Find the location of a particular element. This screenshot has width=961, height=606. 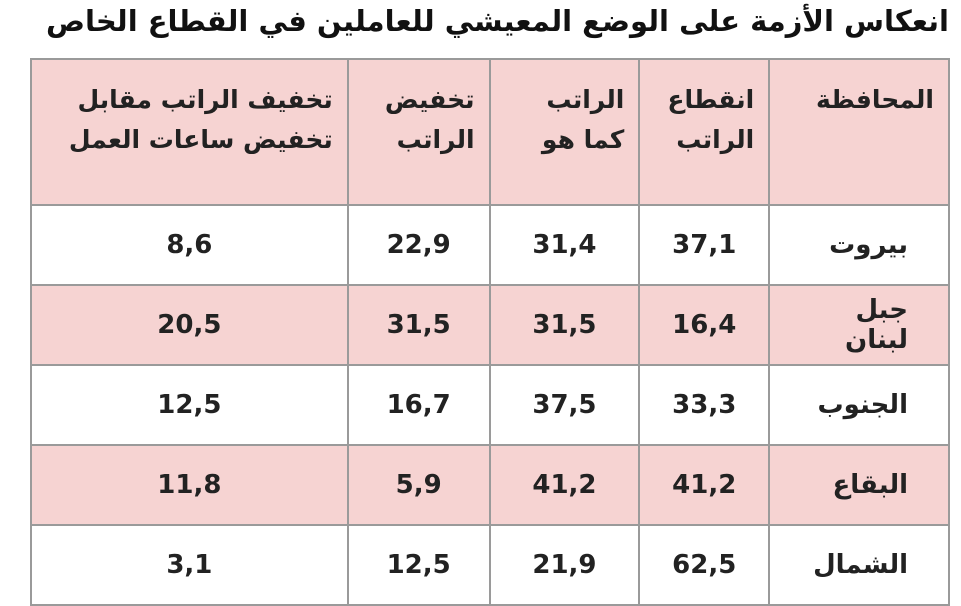

value-cell: 8,6 is located at coordinates (189, 245).